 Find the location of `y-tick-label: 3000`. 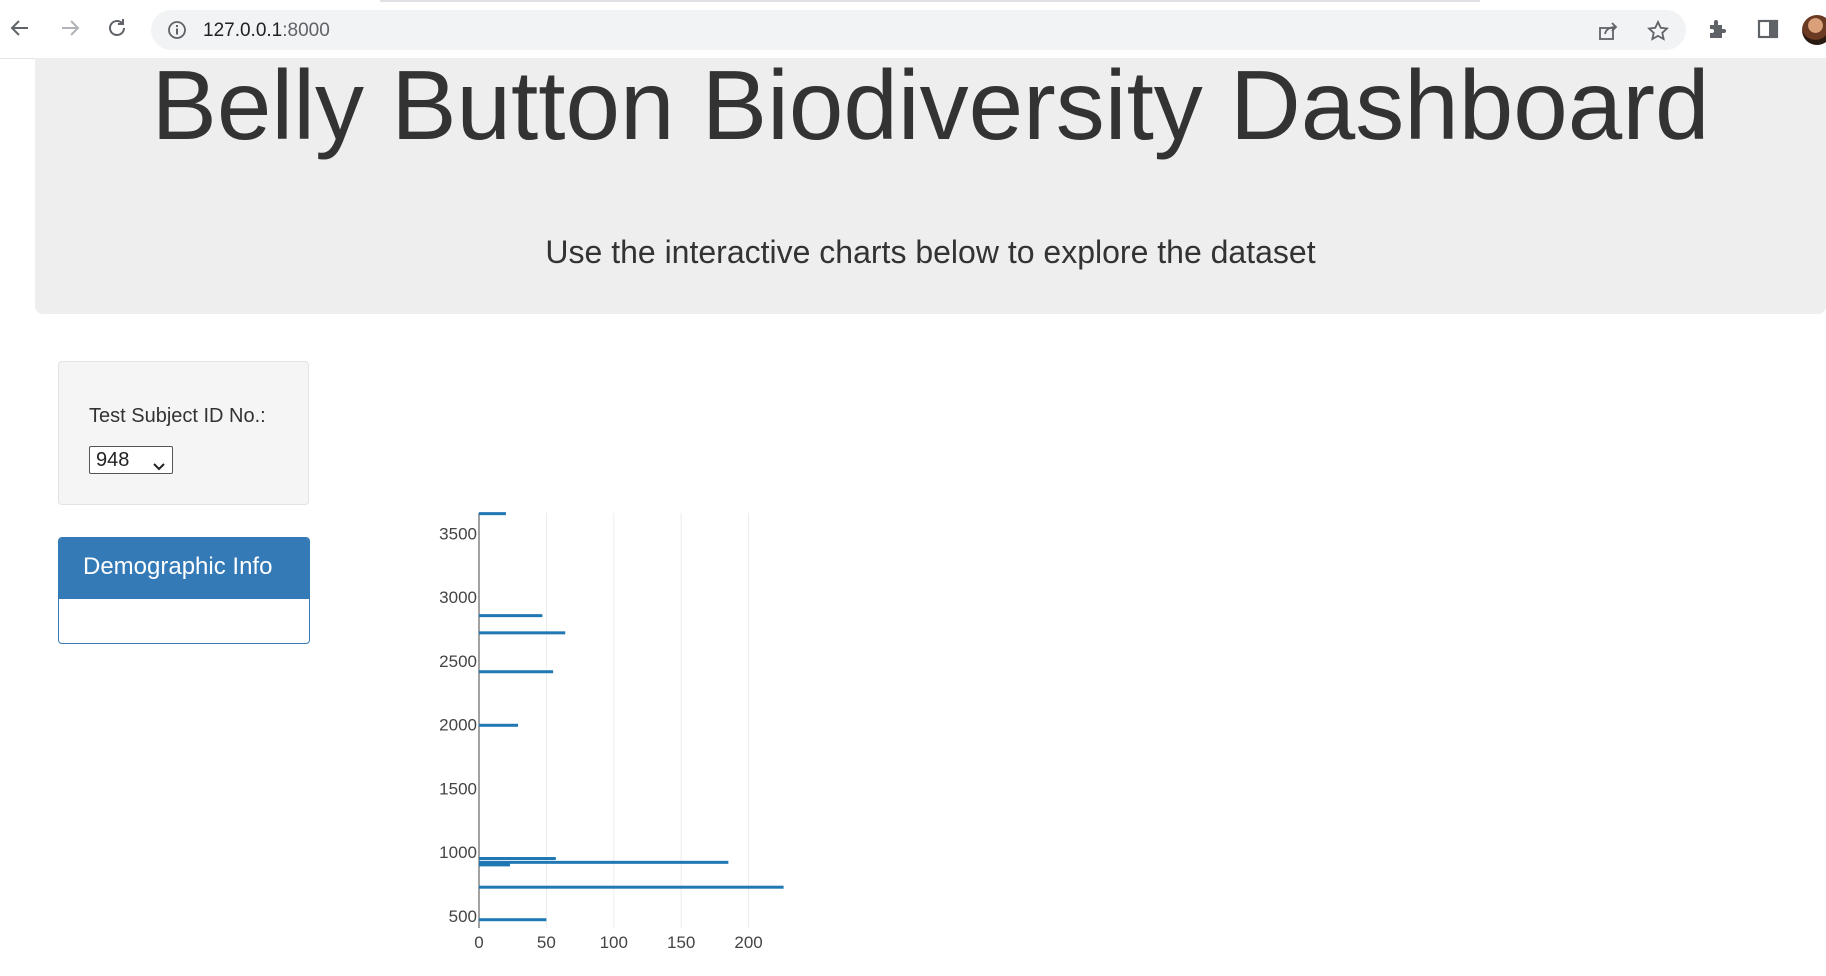

y-tick-label: 3000 is located at coordinates (458, 597).